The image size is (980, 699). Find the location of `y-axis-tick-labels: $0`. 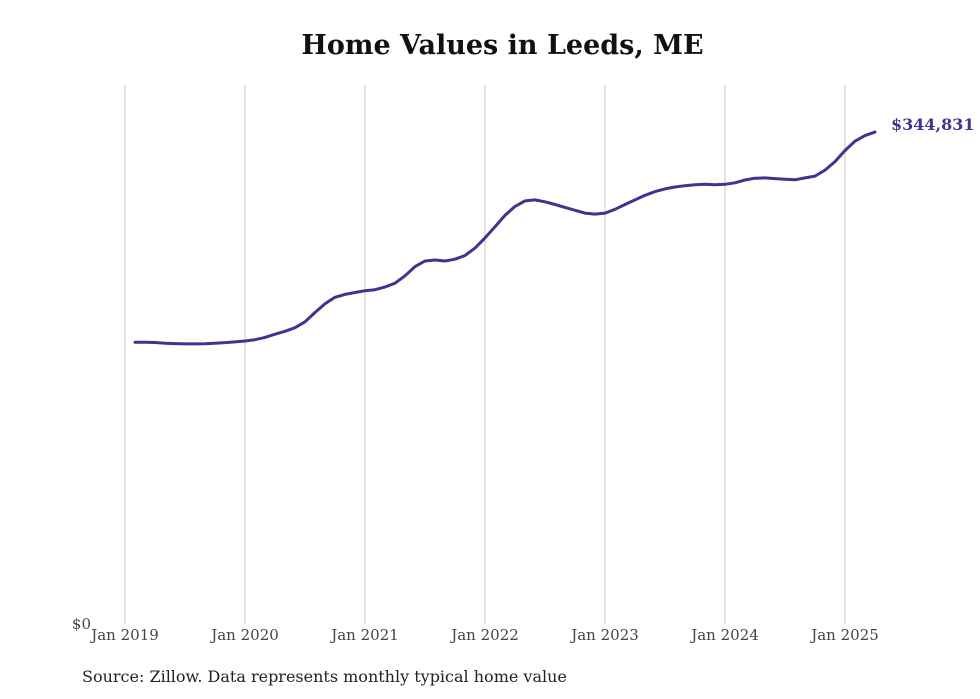

y-axis-tick-labels: $0 is located at coordinates (81, 624).